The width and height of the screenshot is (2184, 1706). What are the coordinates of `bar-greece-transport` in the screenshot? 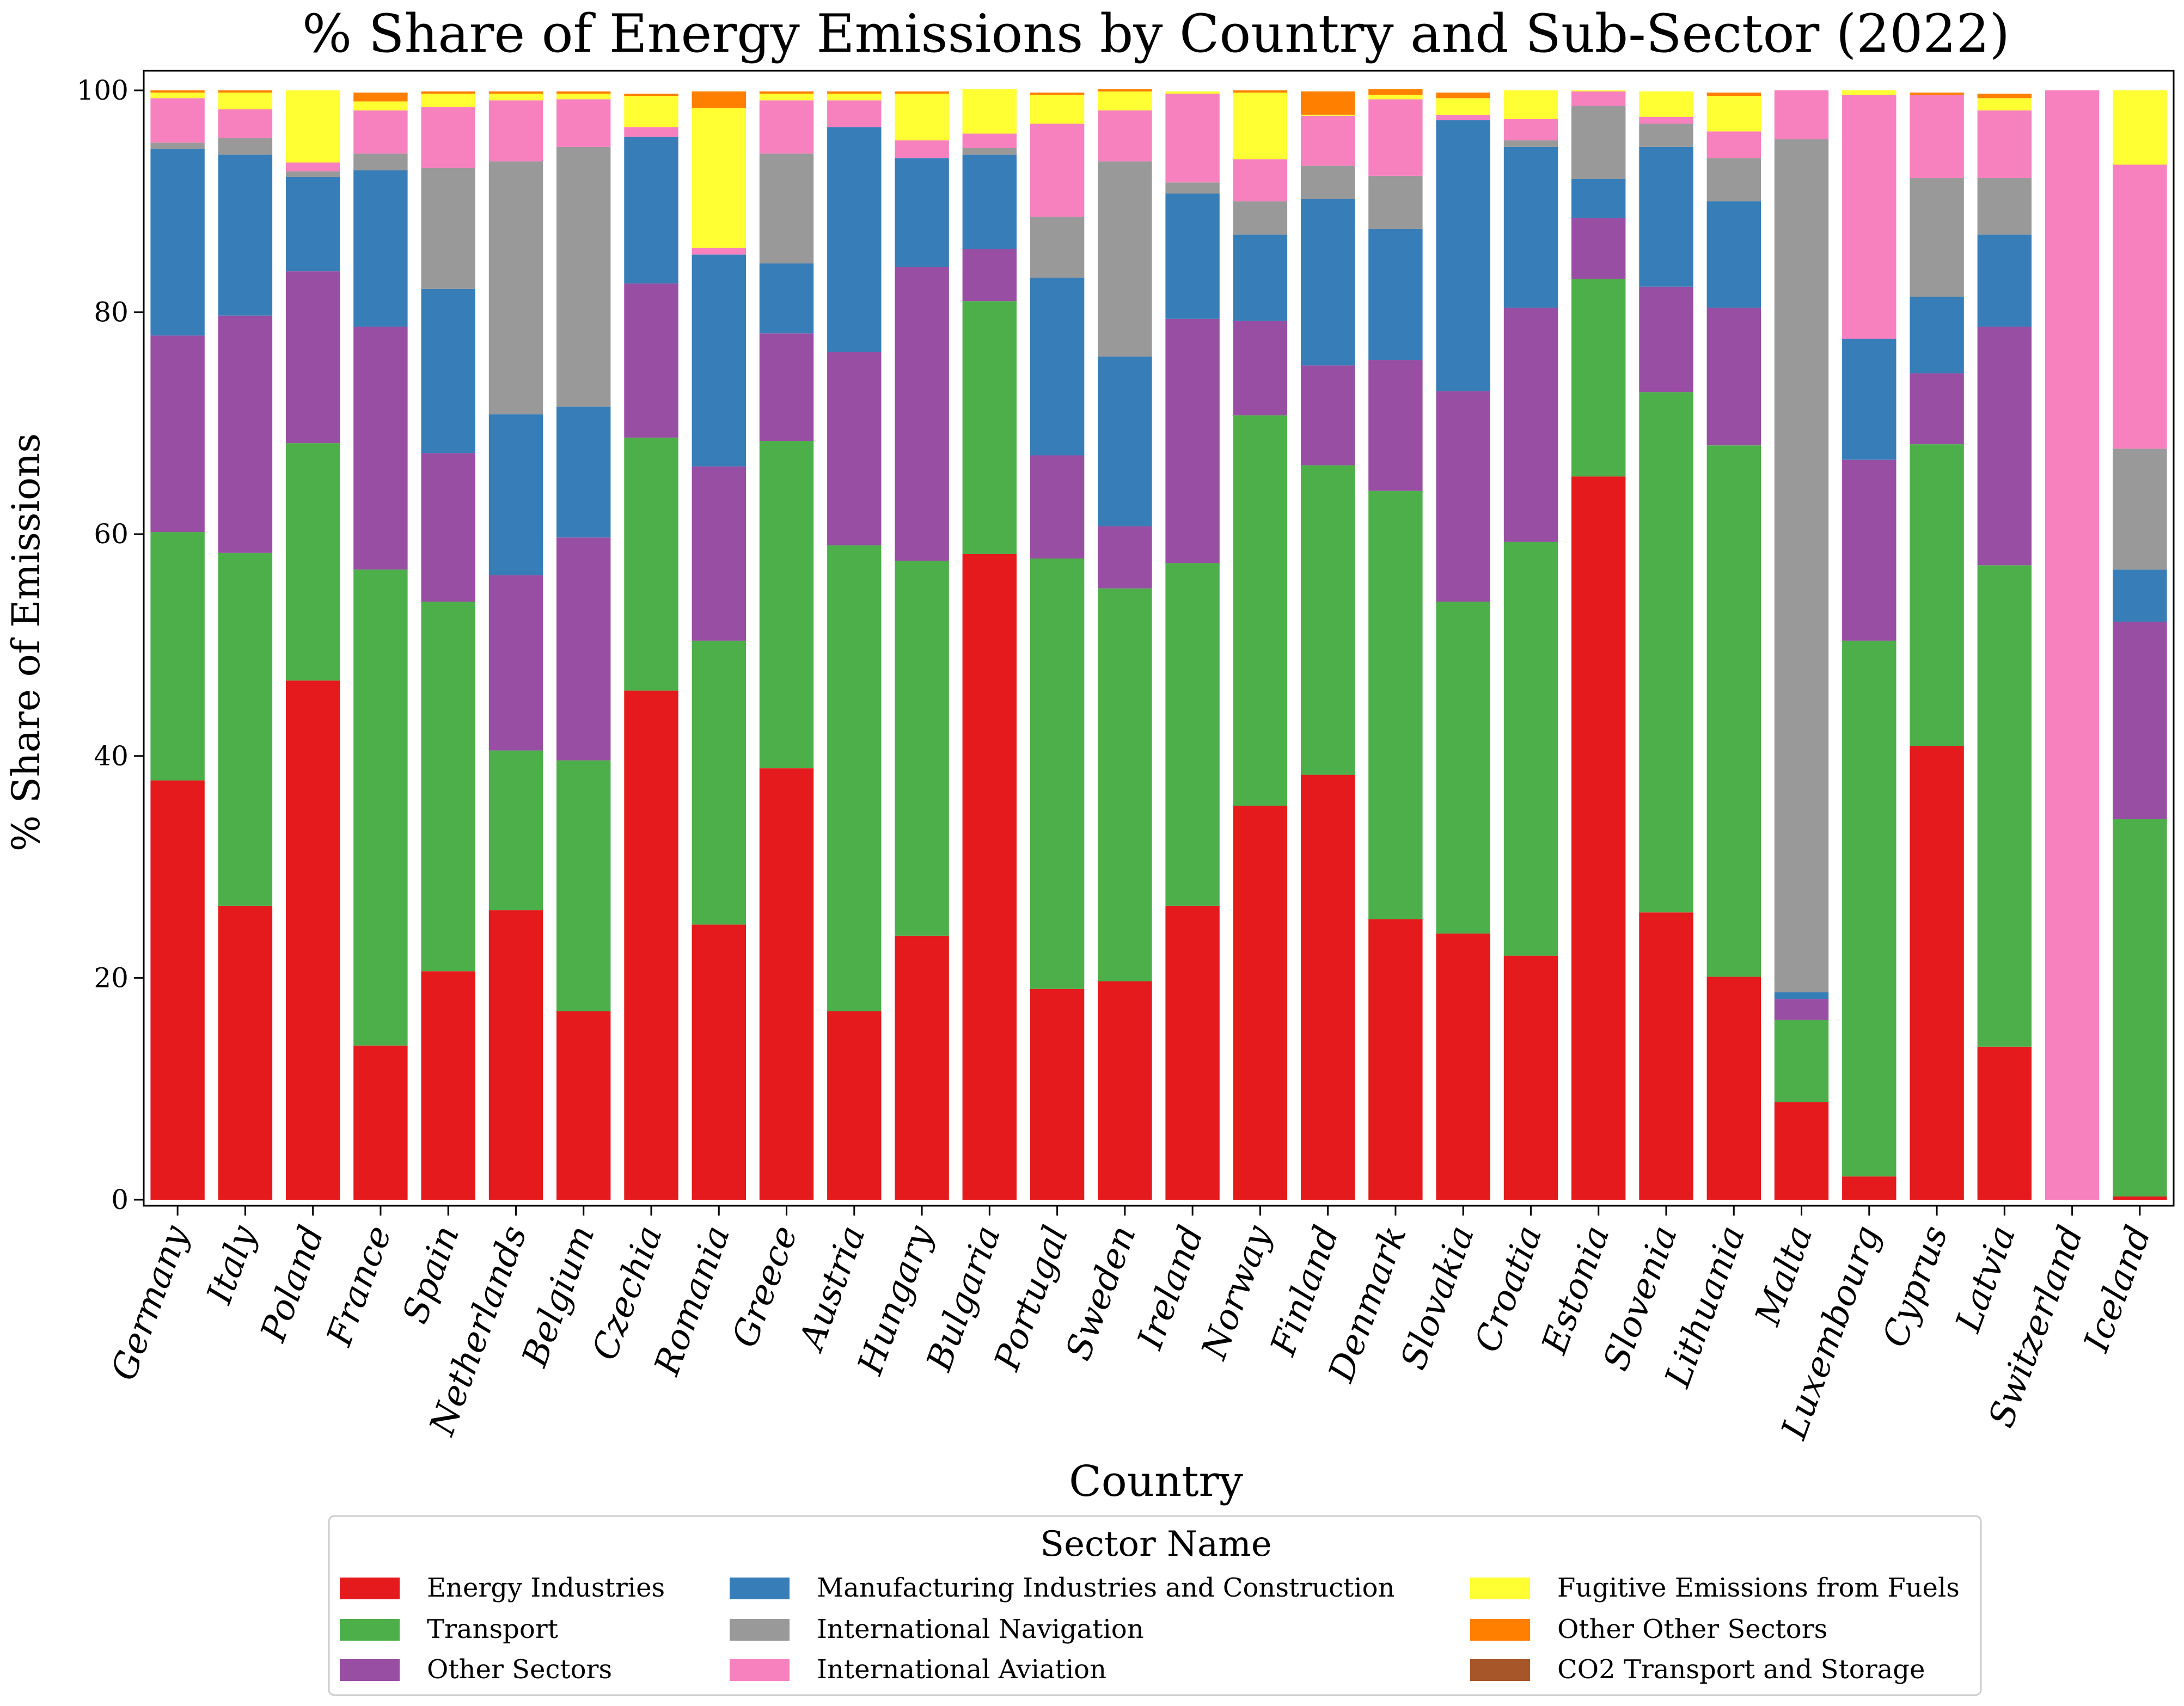 It's located at (786, 605).